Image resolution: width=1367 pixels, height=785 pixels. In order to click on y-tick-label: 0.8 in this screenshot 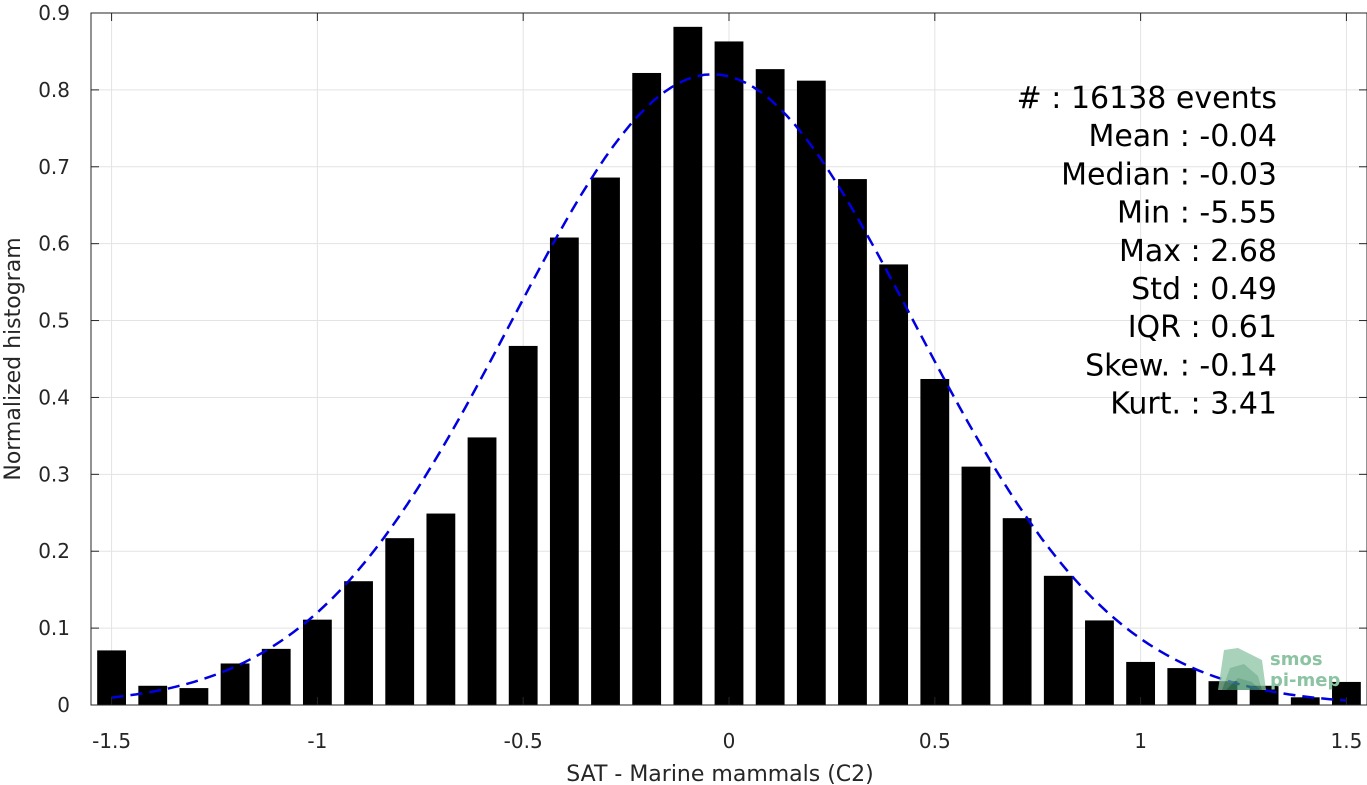, I will do `click(54, 90)`.